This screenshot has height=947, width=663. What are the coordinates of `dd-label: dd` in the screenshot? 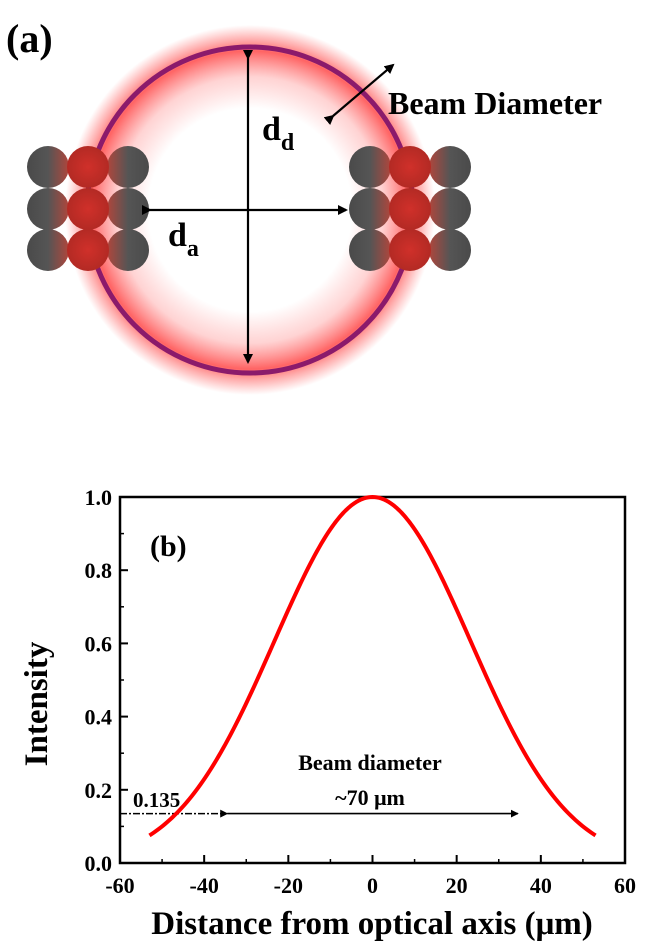 It's located at (278, 133).